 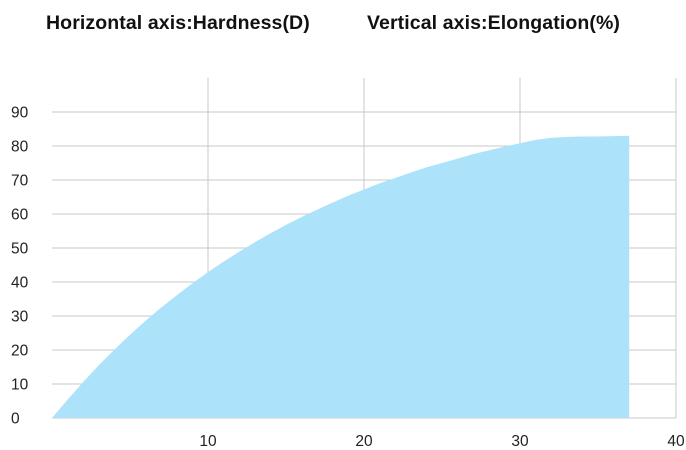 I want to click on y-tick-label-70: 70, so click(x=20, y=181).